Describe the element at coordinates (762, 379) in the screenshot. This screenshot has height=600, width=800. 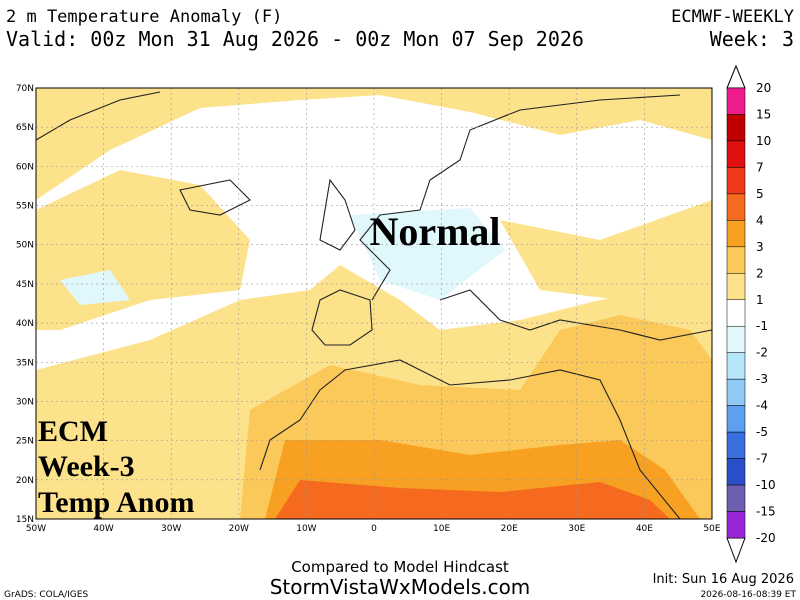
I see `colorbar-label: -3` at that location.